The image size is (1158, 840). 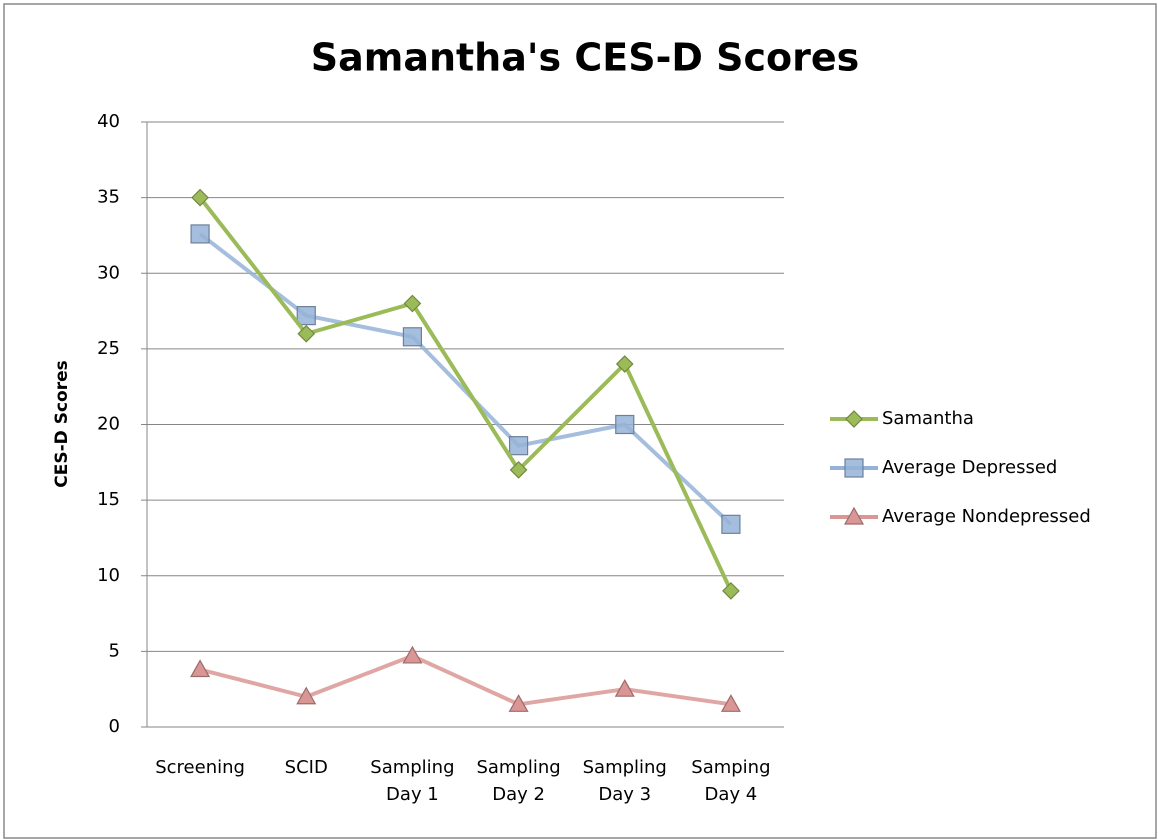 What do you see at coordinates (731, 781) in the screenshot?
I see `x-tick-label: Samping Day 4` at bounding box center [731, 781].